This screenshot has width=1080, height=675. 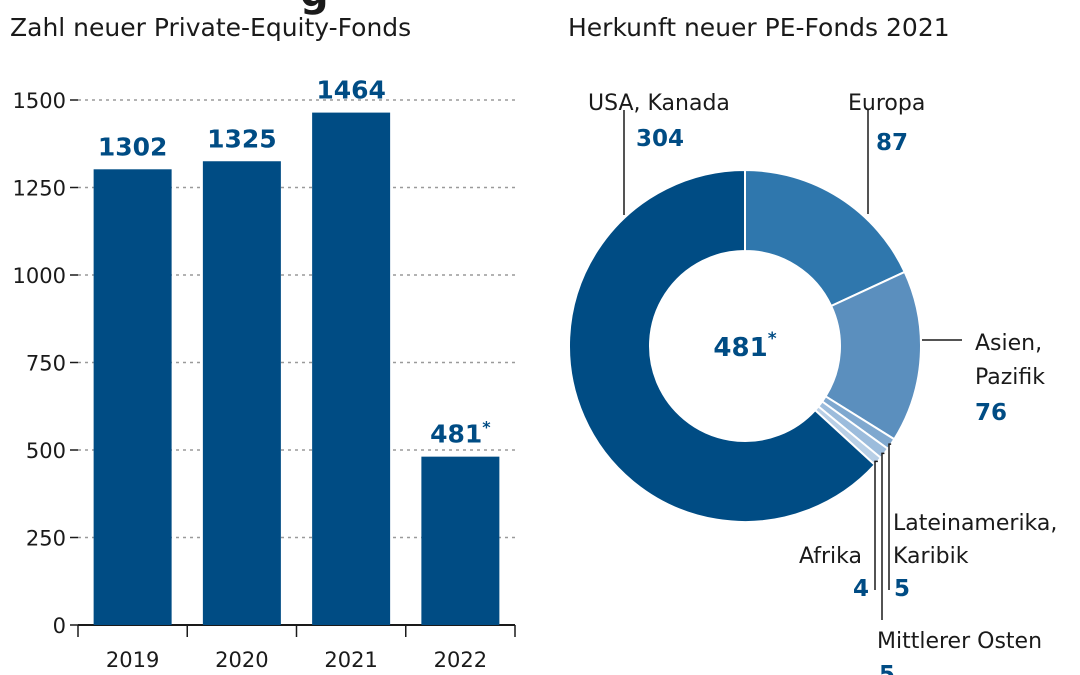 I want to click on y-tick-label: 500, so click(x=46, y=451).